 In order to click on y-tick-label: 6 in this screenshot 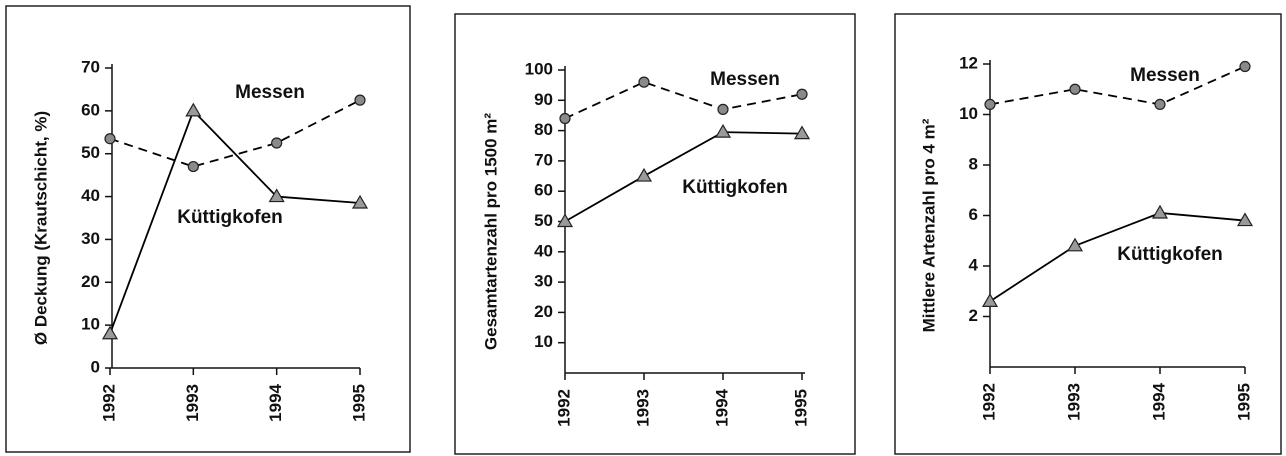, I will do `click(973, 214)`.